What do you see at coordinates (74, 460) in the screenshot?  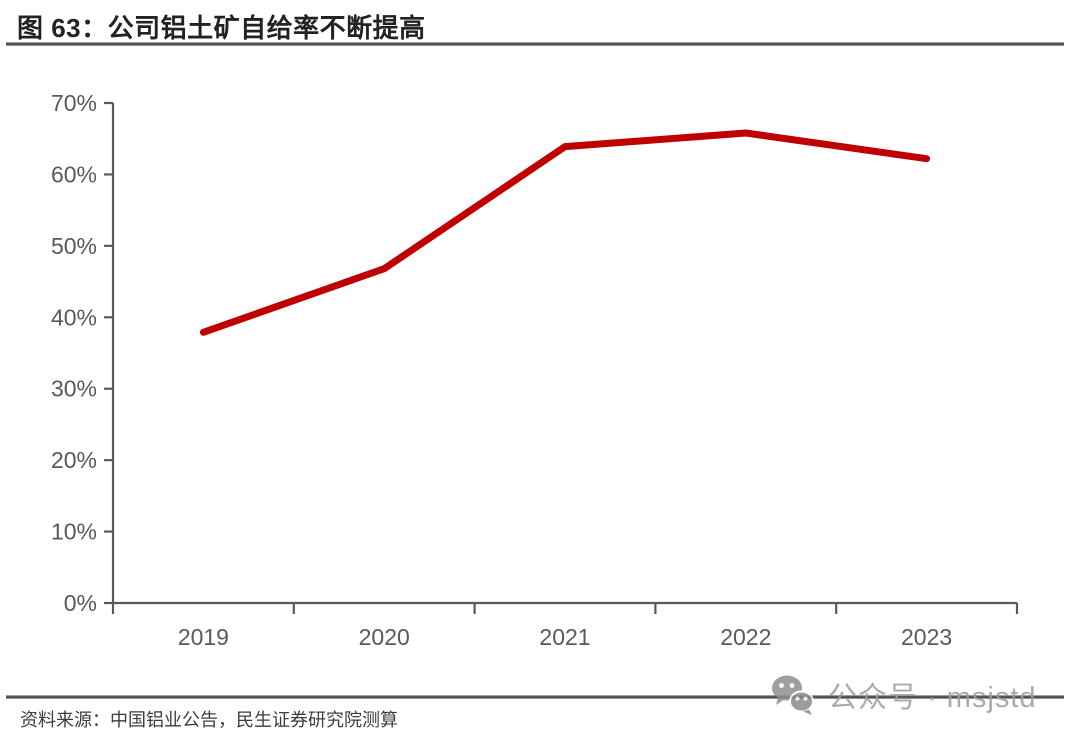 I see `y-axis-tick-label: 20%` at bounding box center [74, 460].